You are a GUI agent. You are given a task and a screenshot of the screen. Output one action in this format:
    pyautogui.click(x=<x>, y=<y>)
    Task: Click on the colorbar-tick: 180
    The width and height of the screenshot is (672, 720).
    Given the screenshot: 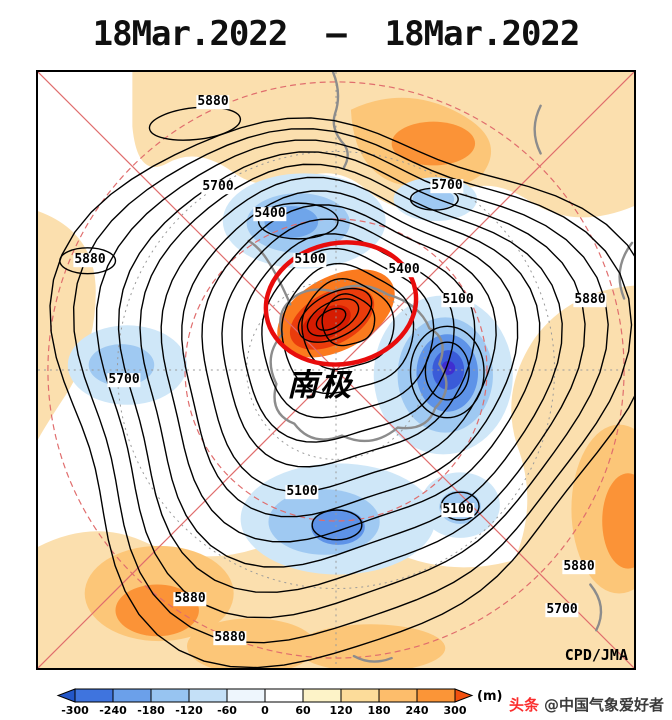 What is the action you would take?
    pyautogui.click(x=379, y=710)
    